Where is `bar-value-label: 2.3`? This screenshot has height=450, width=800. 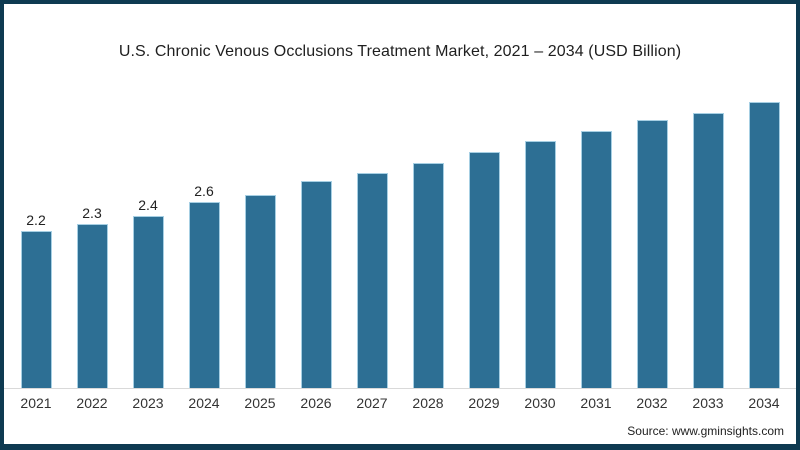
bar-value-label: 2.3 is located at coordinates (92, 213).